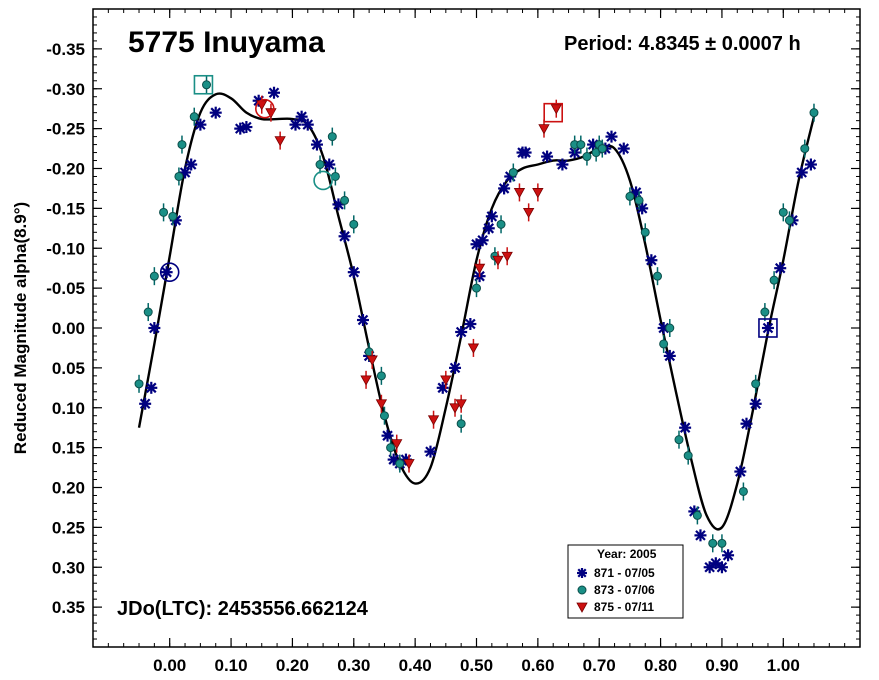  What do you see at coordinates (68, 368) in the screenshot?
I see `y-tick-label: 0.05` at bounding box center [68, 368].